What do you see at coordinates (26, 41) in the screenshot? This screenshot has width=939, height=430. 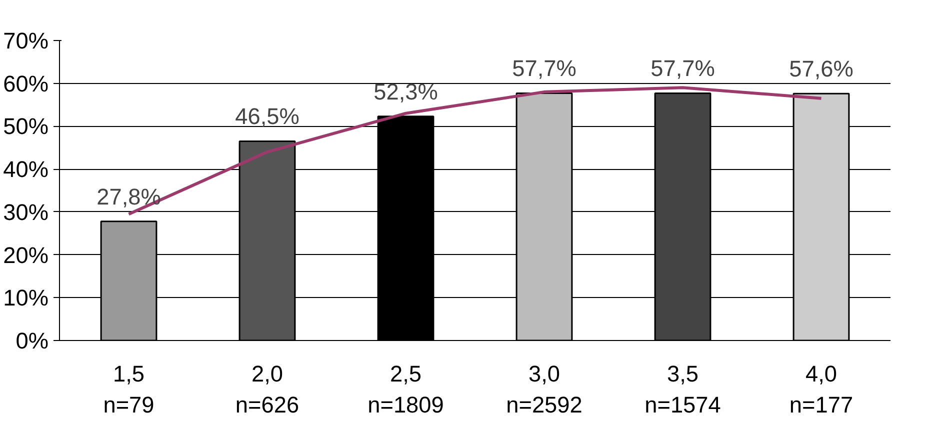 I see `y-tick-label: 70%` at bounding box center [26, 41].